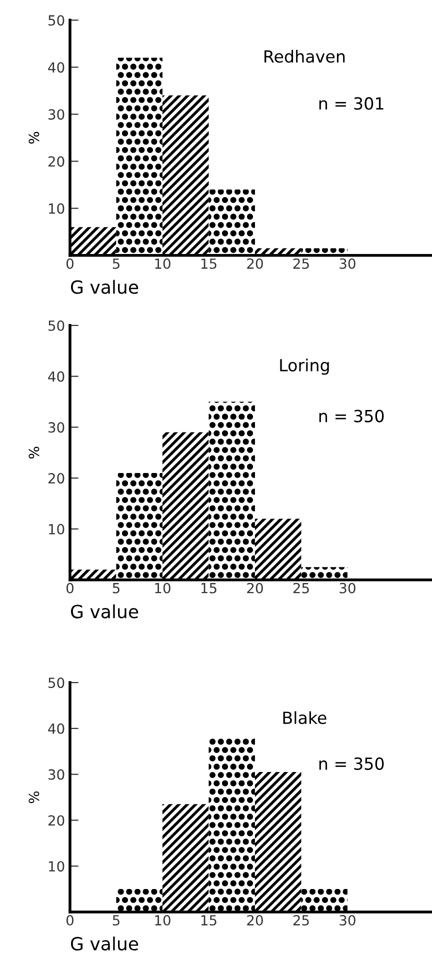 This screenshot has height=960, width=432. What do you see at coordinates (304, 717) in the screenshot?
I see `text: Blake` at bounding box center [304, 717].